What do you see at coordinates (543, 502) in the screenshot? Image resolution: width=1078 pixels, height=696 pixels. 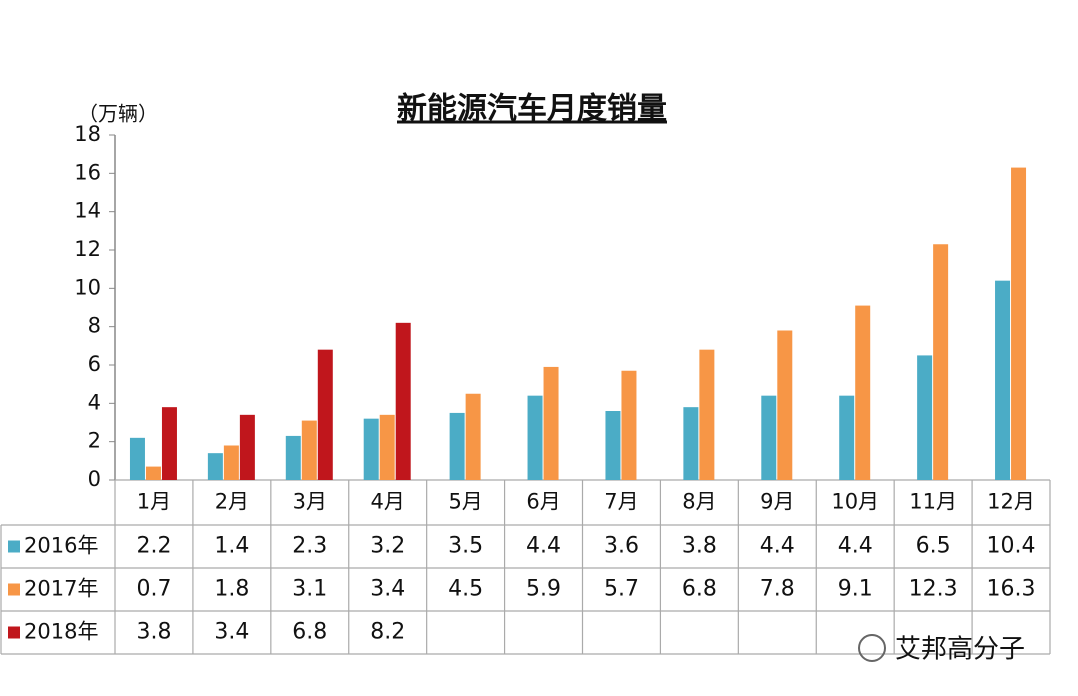 I see `x-tick-label: 6月` at bounding box center [543, 502].